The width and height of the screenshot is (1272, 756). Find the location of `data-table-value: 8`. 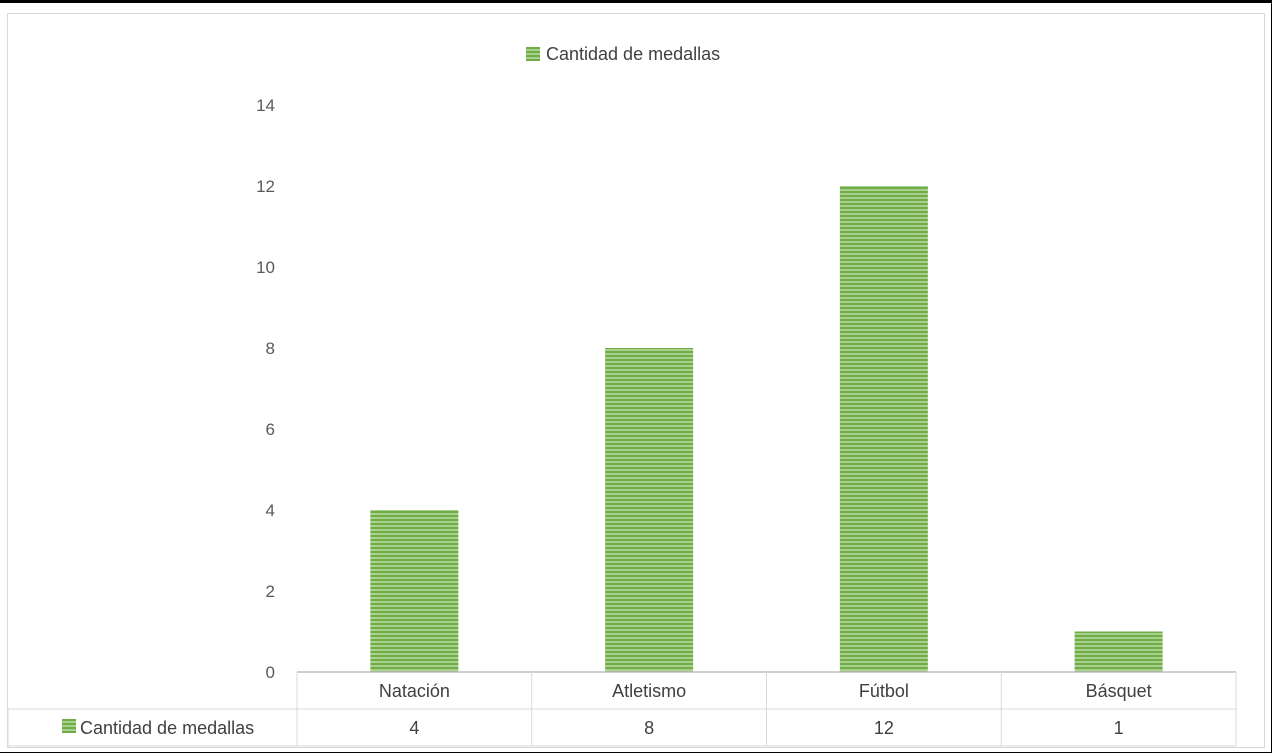

data-table-value: 8 is located at coordinates (649, 728).